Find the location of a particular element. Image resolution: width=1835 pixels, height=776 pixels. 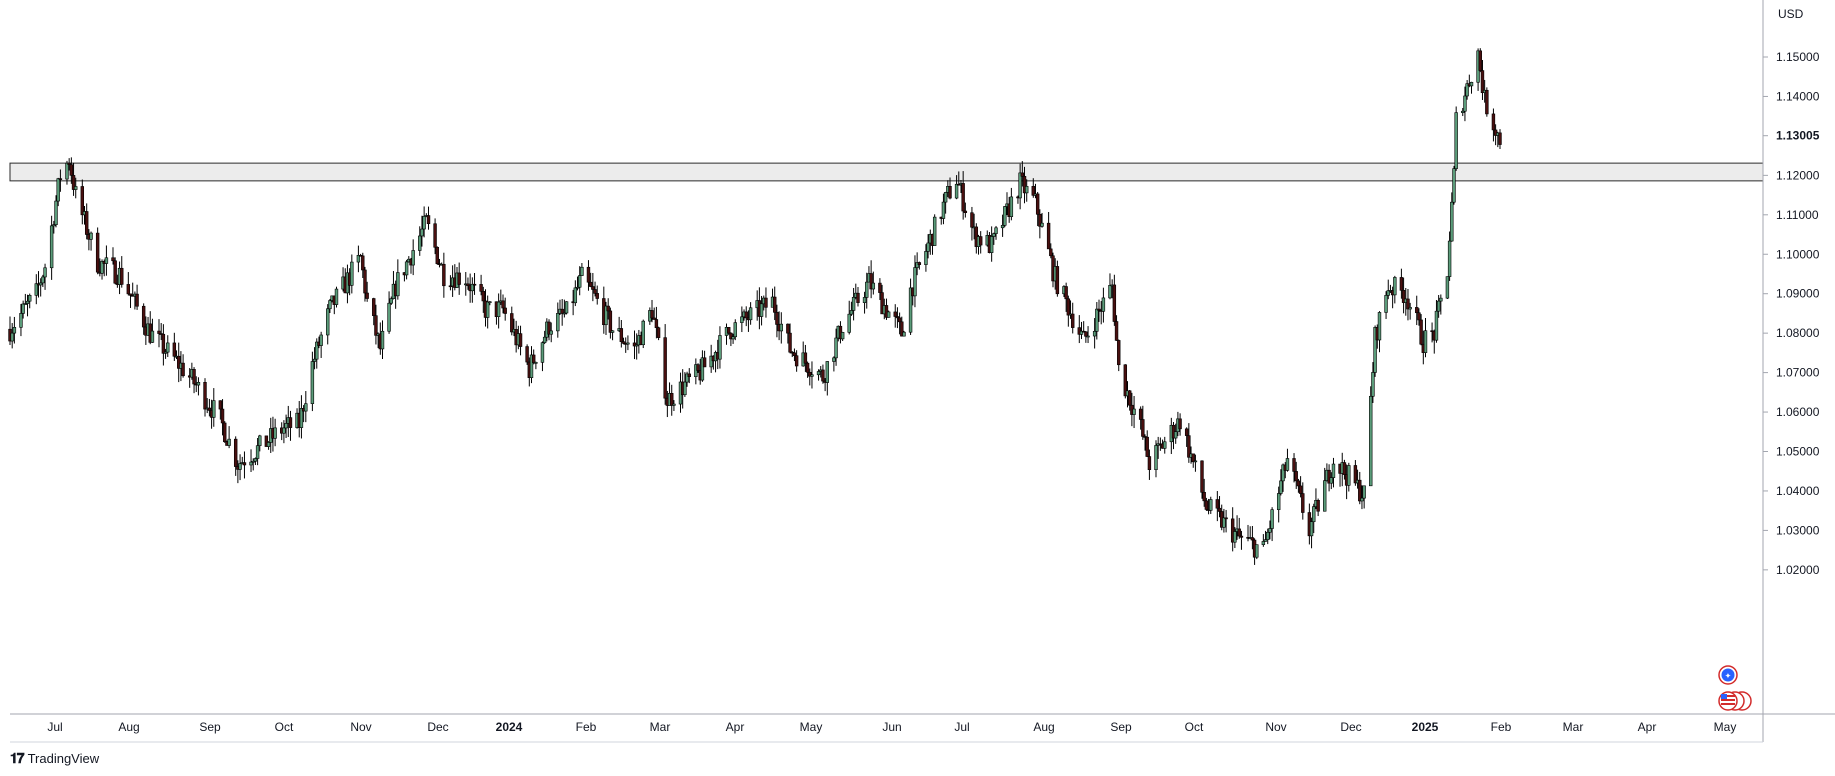

tradingview-brand: 𝟏𝟕 TradingView is located at coordinates (54, 758).